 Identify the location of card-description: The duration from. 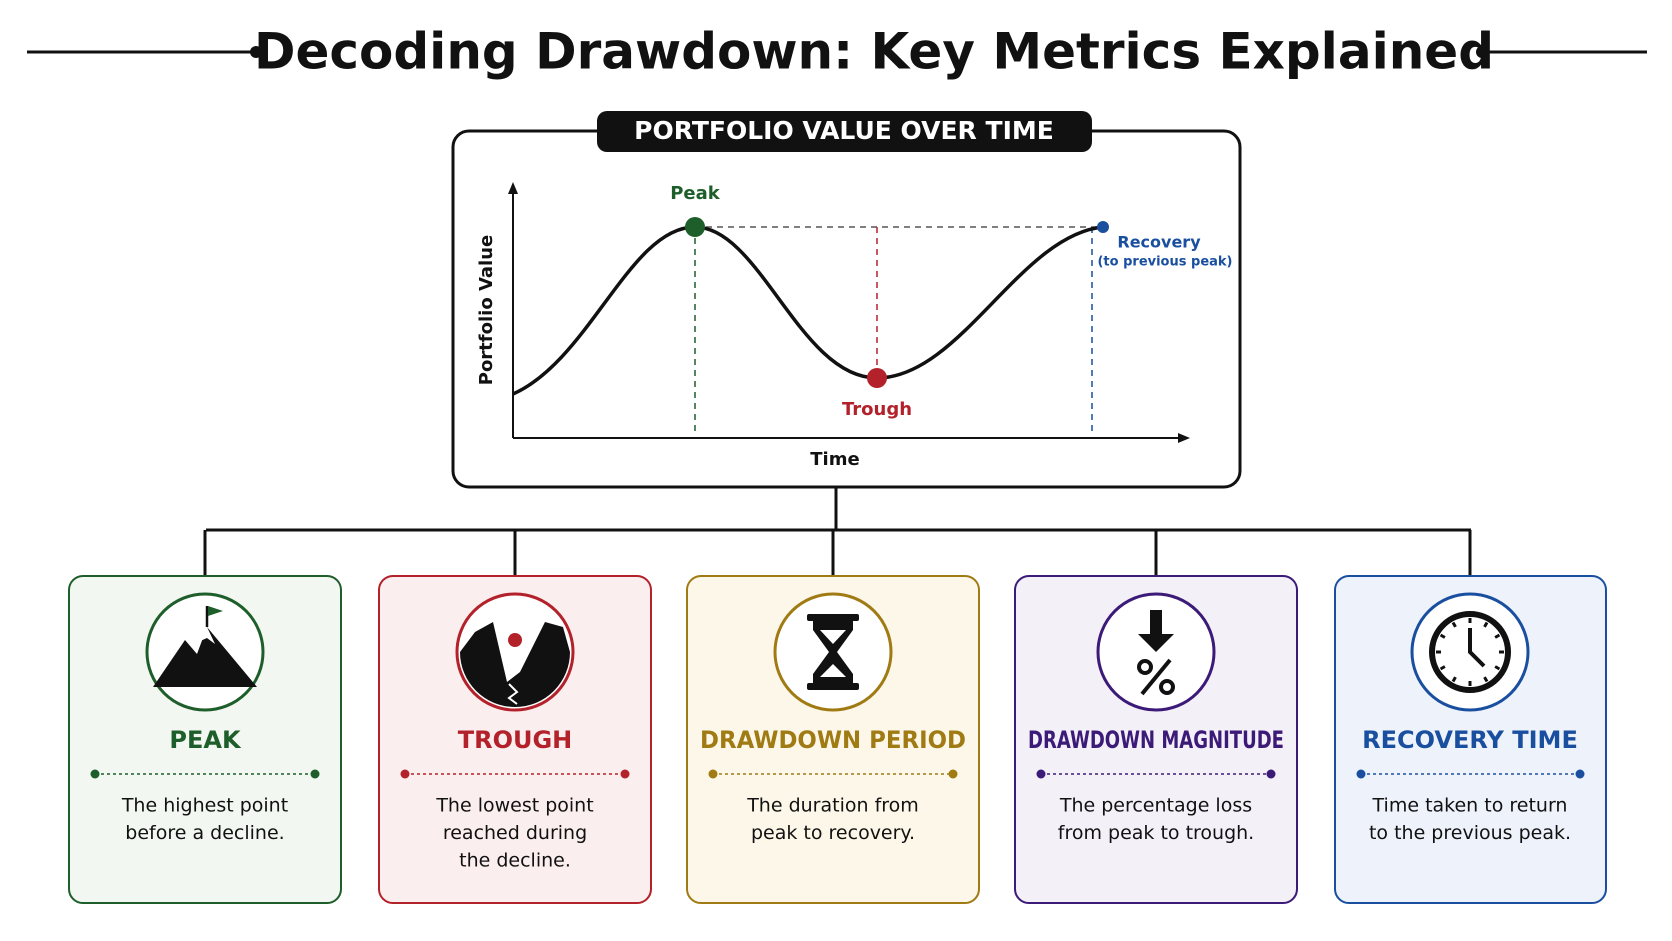
(832, 806).